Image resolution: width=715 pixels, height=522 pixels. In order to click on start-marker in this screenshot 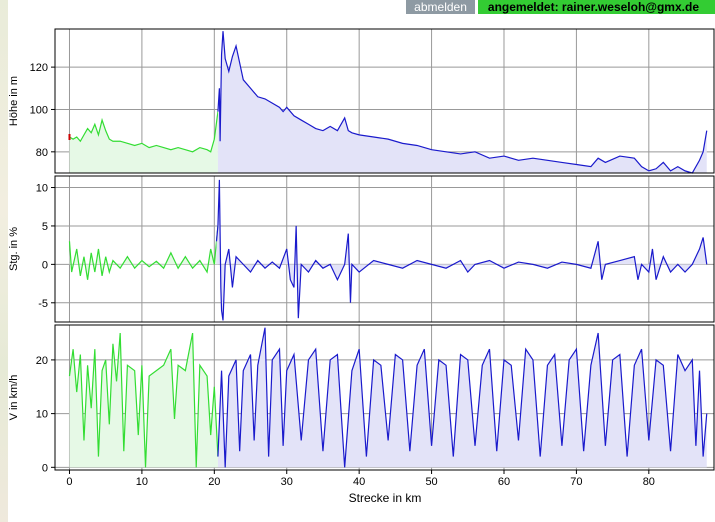, I will do `click(69, 137)`.